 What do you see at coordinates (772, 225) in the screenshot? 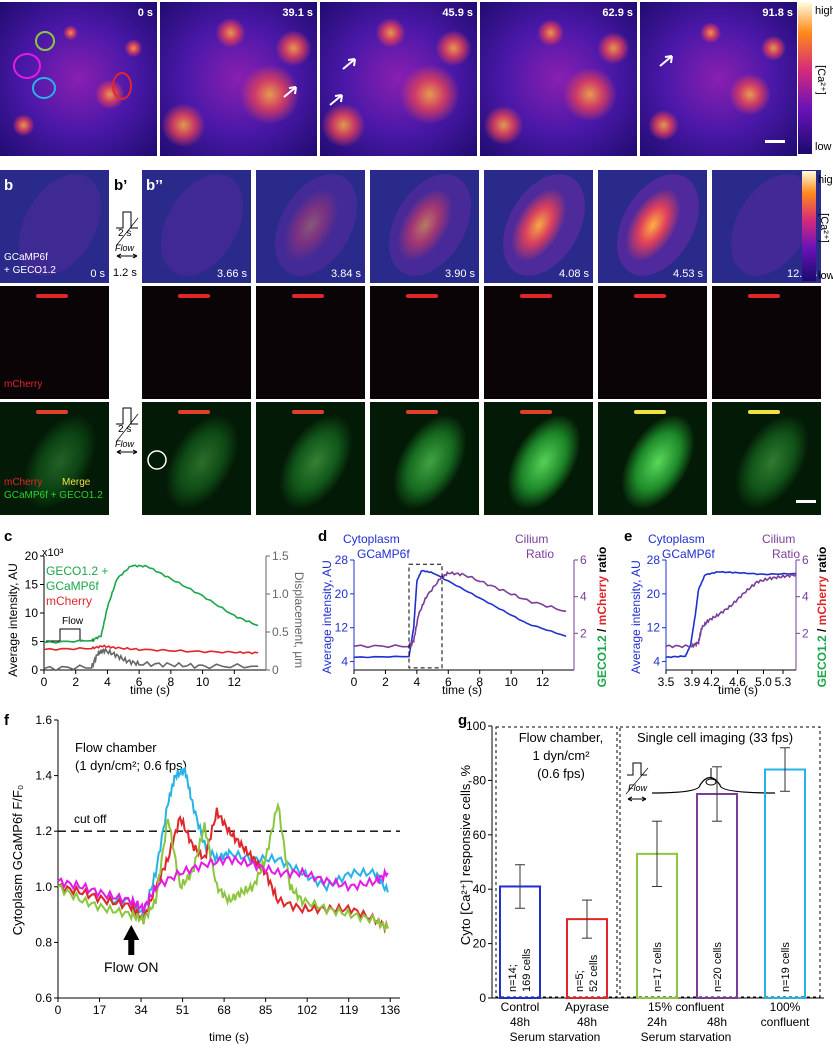
I see `b-cell-body` at bounding box center [772, 225].